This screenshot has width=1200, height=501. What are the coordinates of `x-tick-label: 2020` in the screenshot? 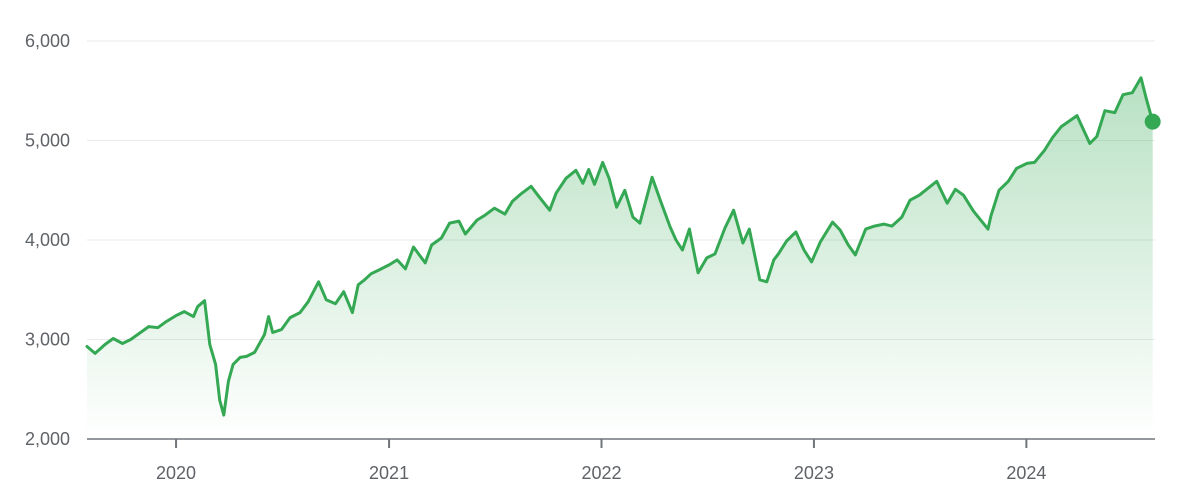 It's located at (176, 473).